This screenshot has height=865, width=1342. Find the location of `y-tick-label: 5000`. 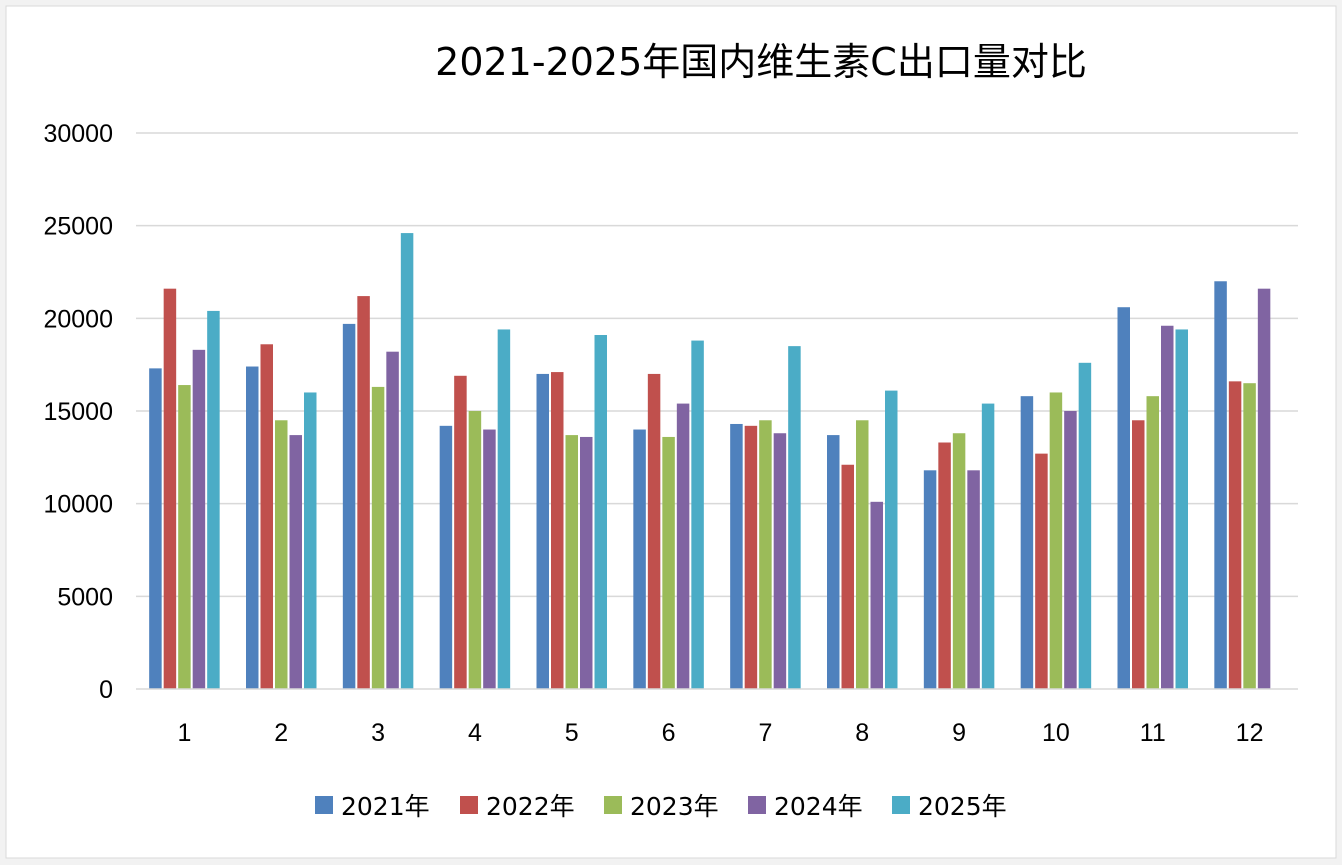

y-tick-label: 5000 is located at coordinates (85, 597).